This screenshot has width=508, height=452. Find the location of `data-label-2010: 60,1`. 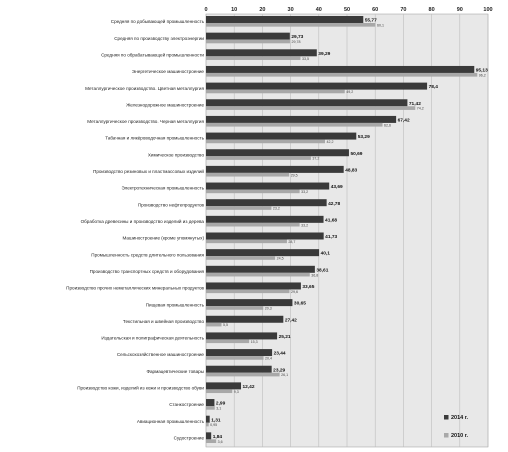

data-label-2010: 60,1 is located at coordinates (380, 25).